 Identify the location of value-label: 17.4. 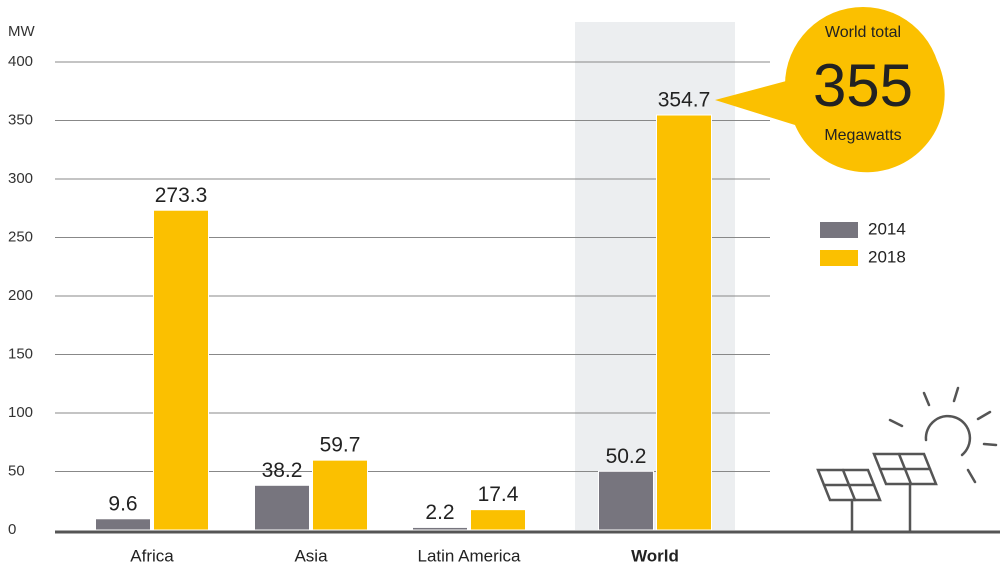
(498, 494).